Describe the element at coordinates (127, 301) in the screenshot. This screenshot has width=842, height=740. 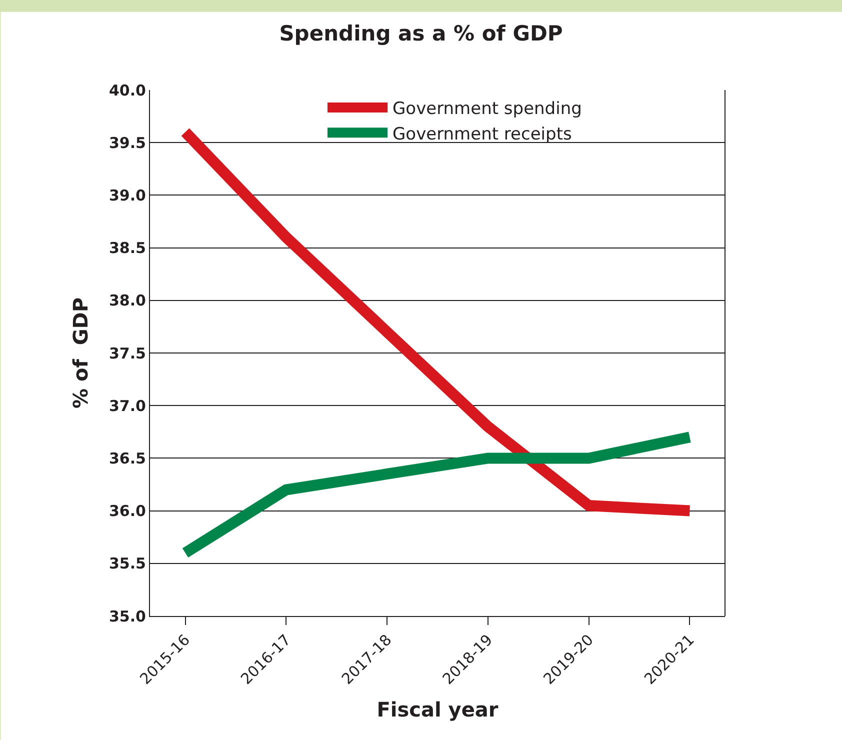
I see `y-tick-label: 38.0` at that location.